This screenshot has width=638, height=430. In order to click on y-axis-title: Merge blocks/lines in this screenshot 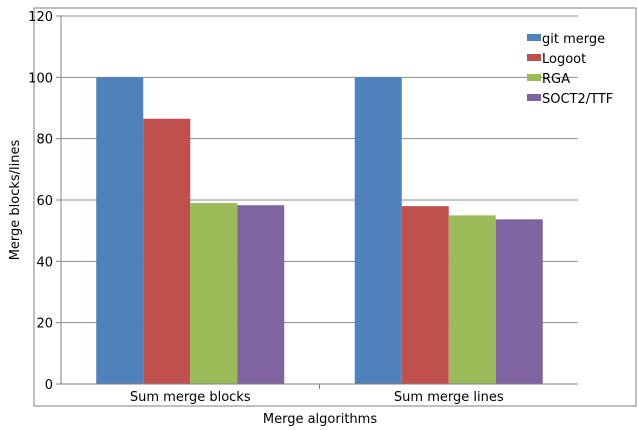, I will do `click(15, 199)`.